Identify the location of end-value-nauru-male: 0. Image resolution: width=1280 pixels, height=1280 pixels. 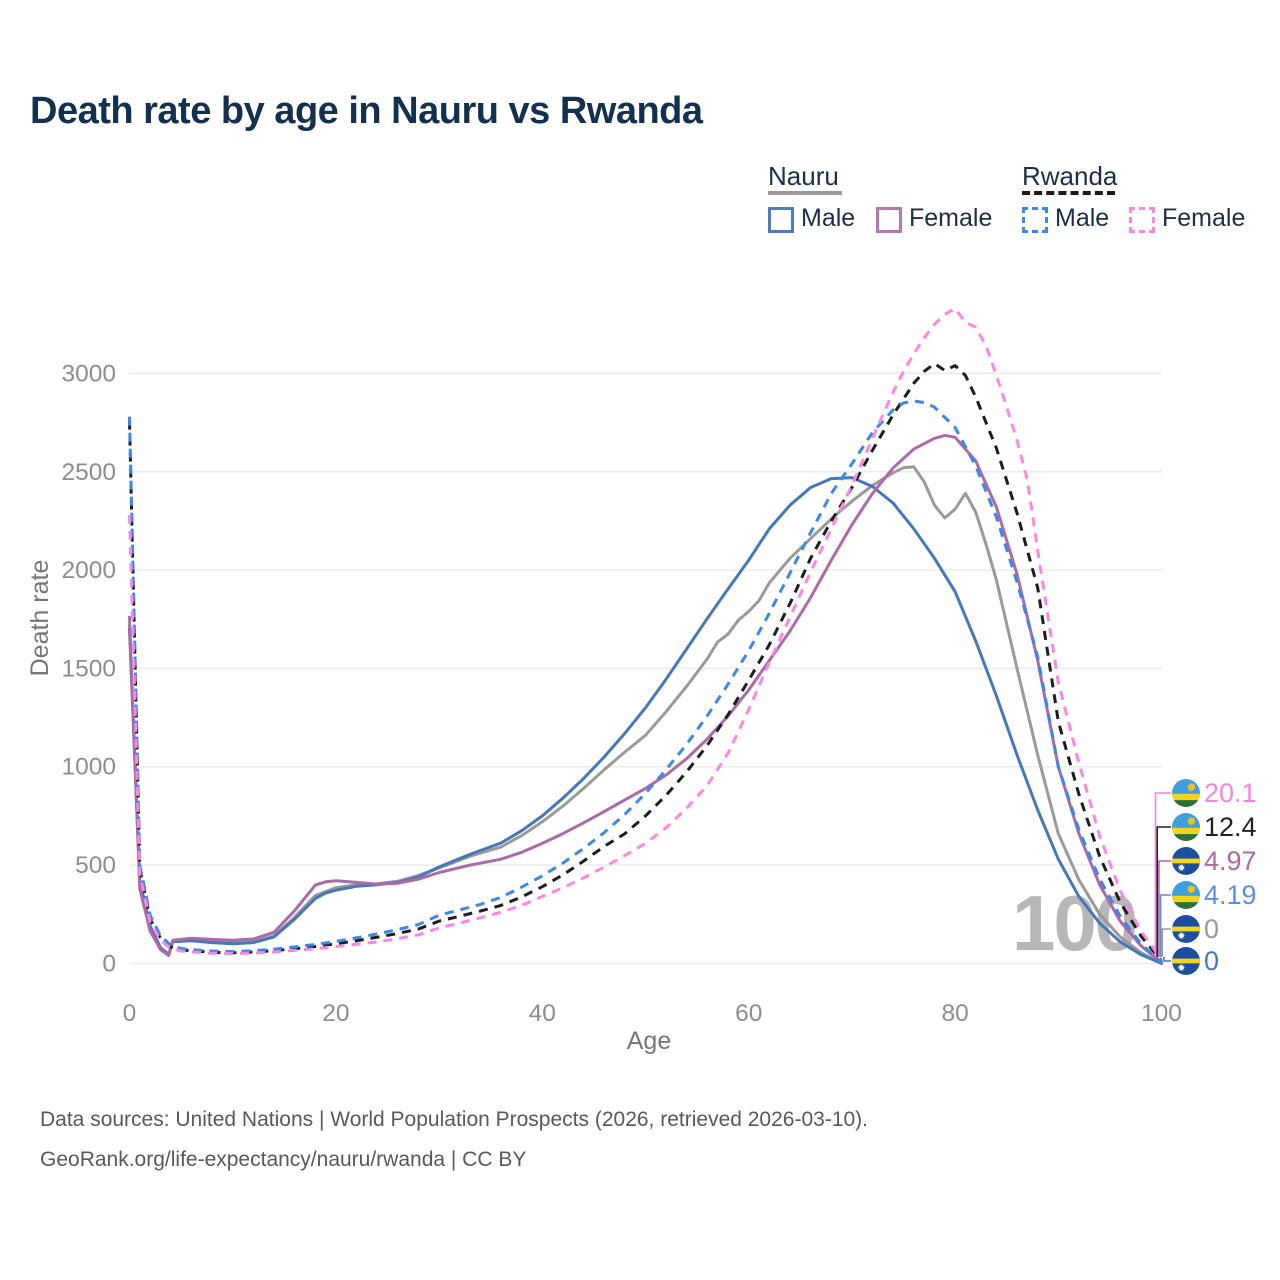
(1211, 961).